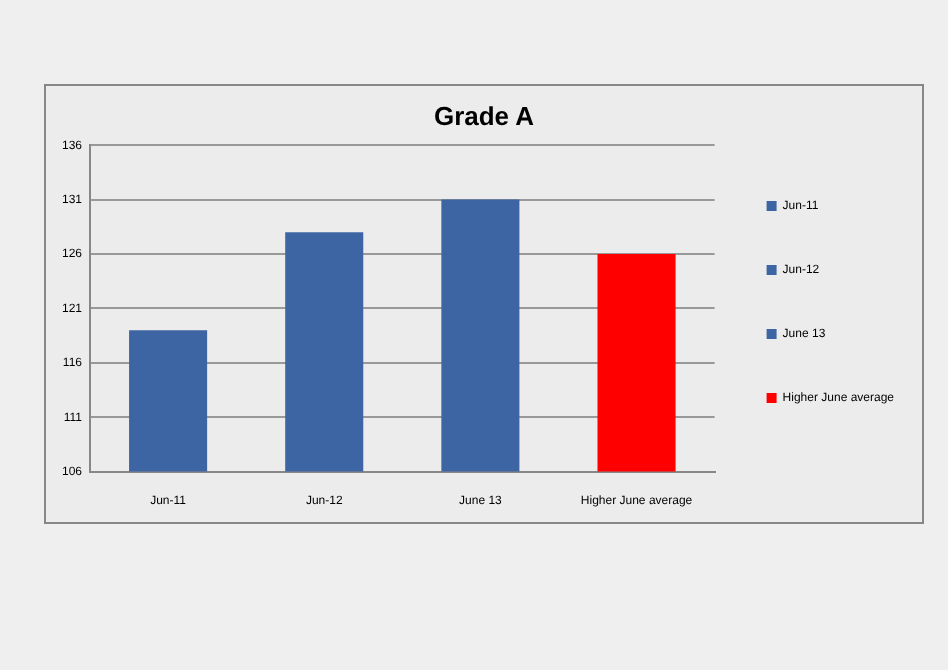  What do you see at coordinates (484, 115) in the screenshot?
I see `chart-title: Grade A` at bounding box center [484, 115].